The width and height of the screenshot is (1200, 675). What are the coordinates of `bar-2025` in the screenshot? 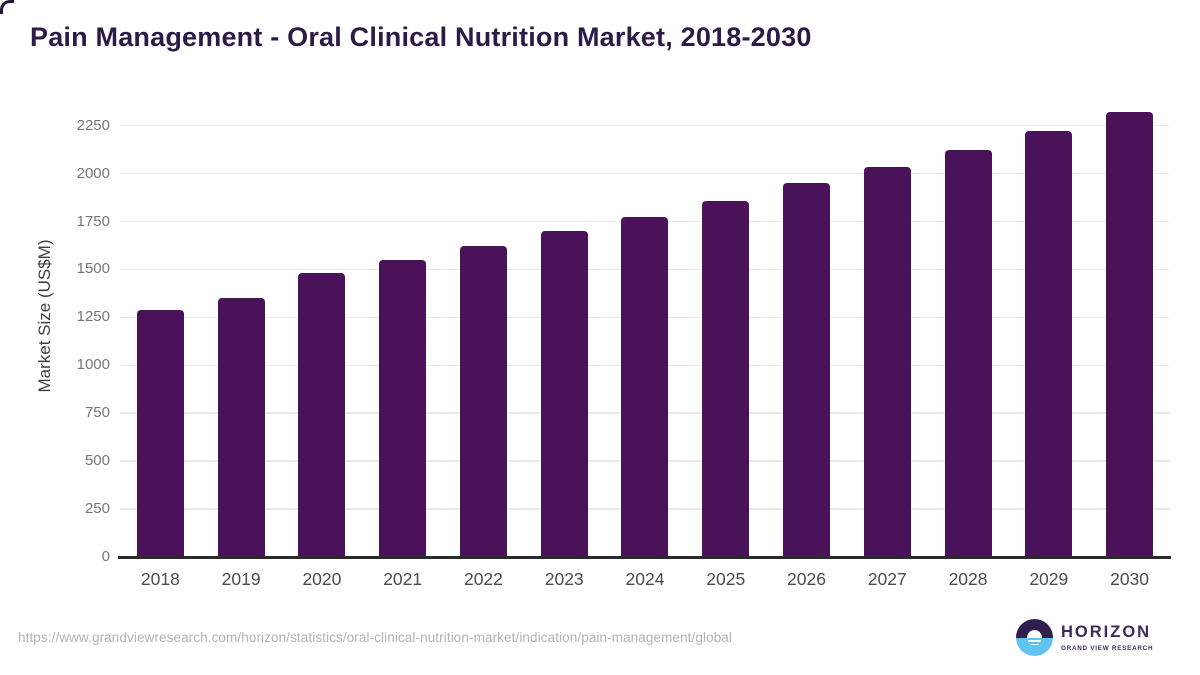 It's located at (726, 379).